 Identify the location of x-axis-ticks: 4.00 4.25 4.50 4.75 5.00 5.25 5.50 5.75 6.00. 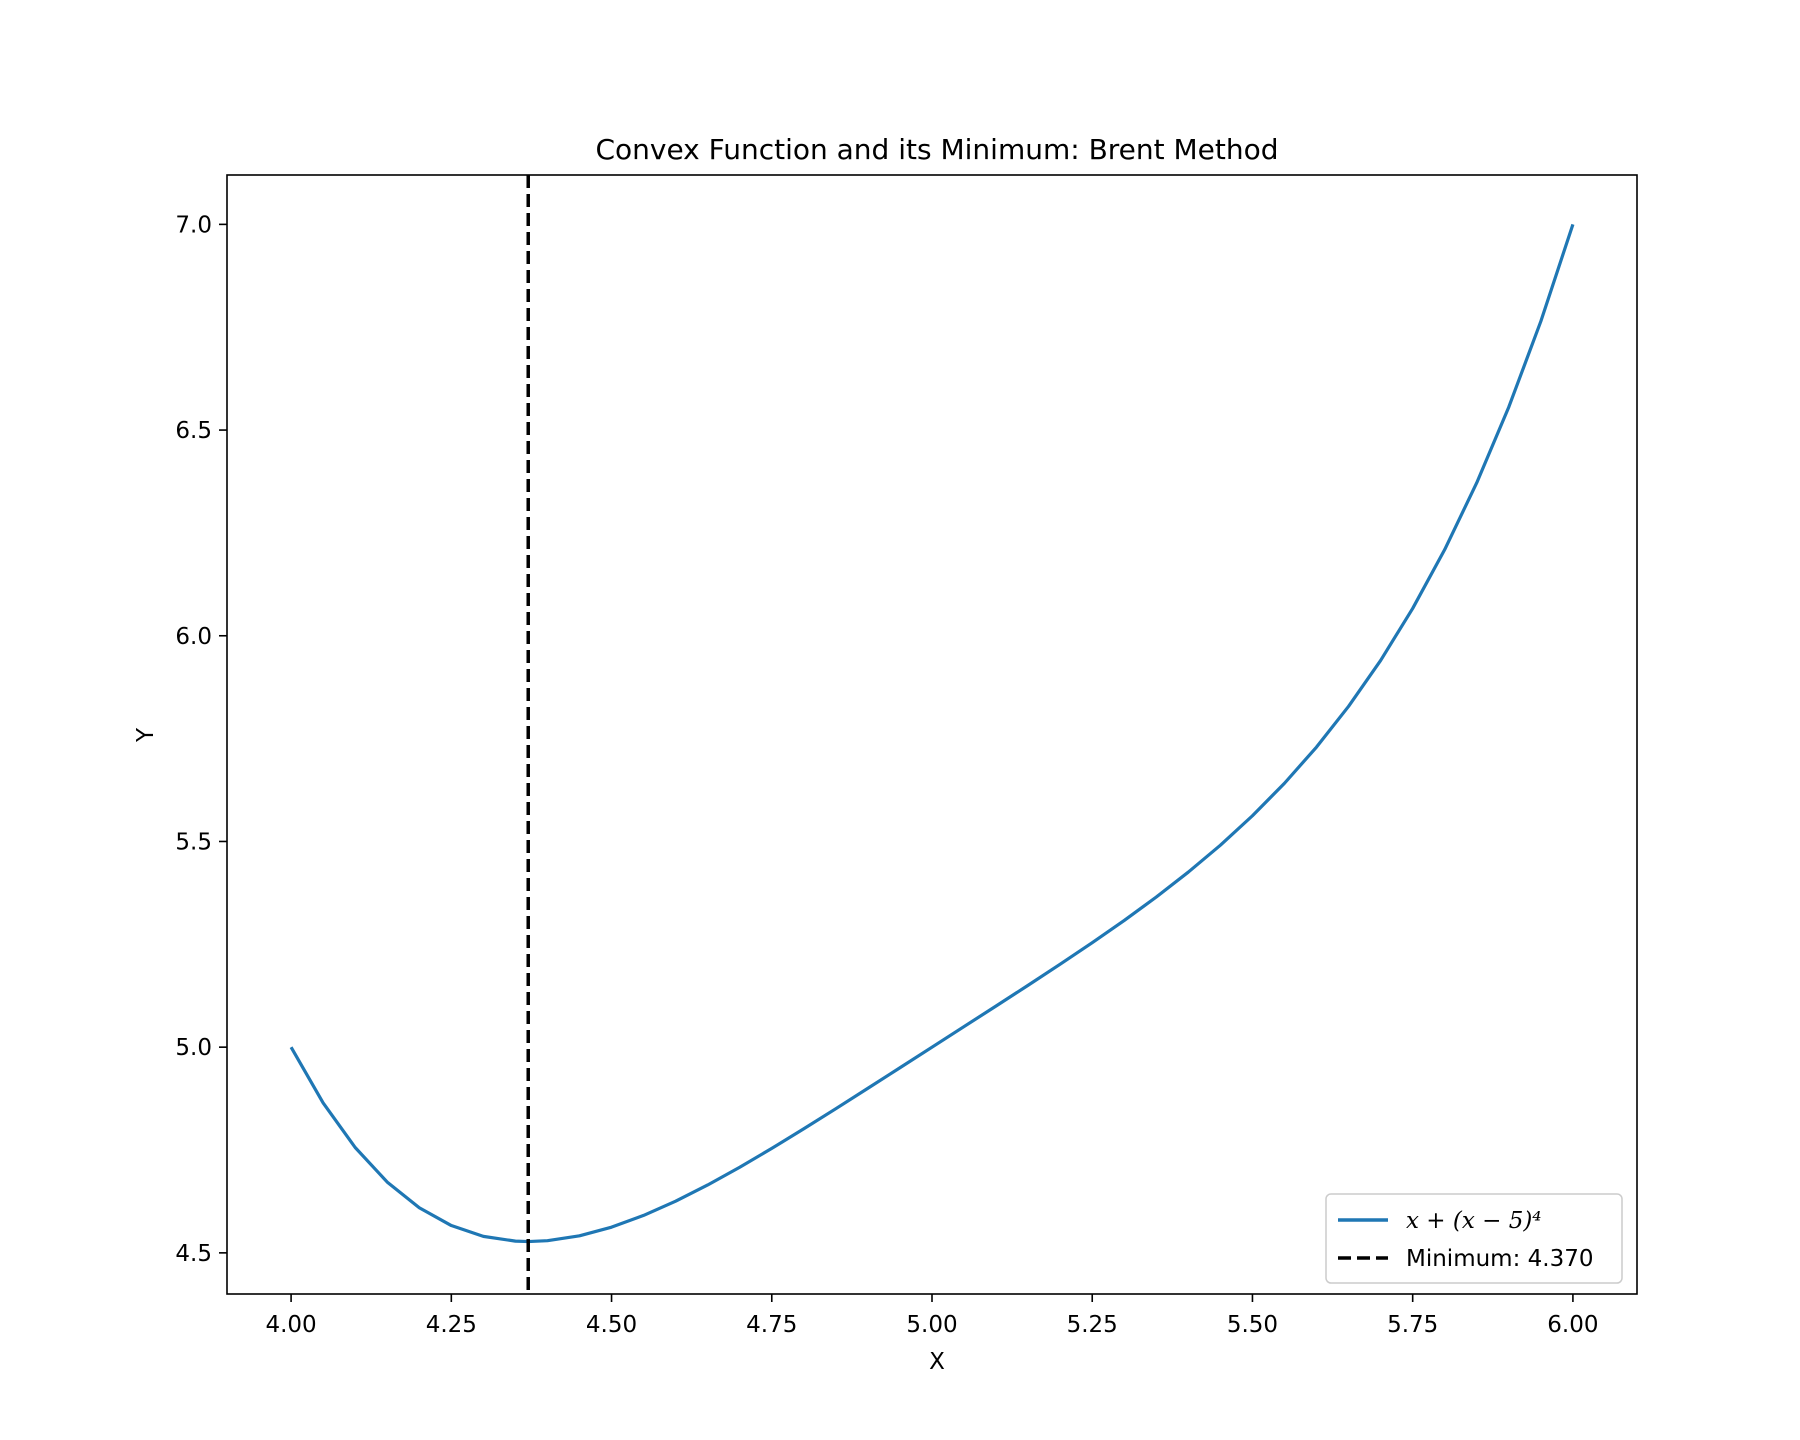
(932, 1316).